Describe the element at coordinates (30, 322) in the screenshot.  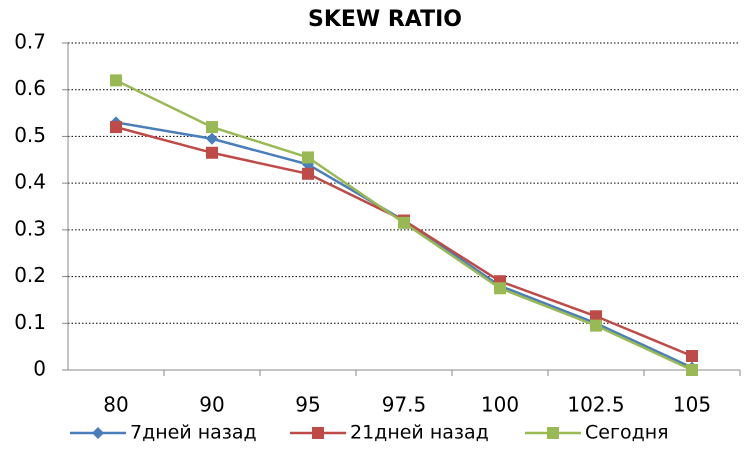
I see `y-tick-label: 0.1` at that location.